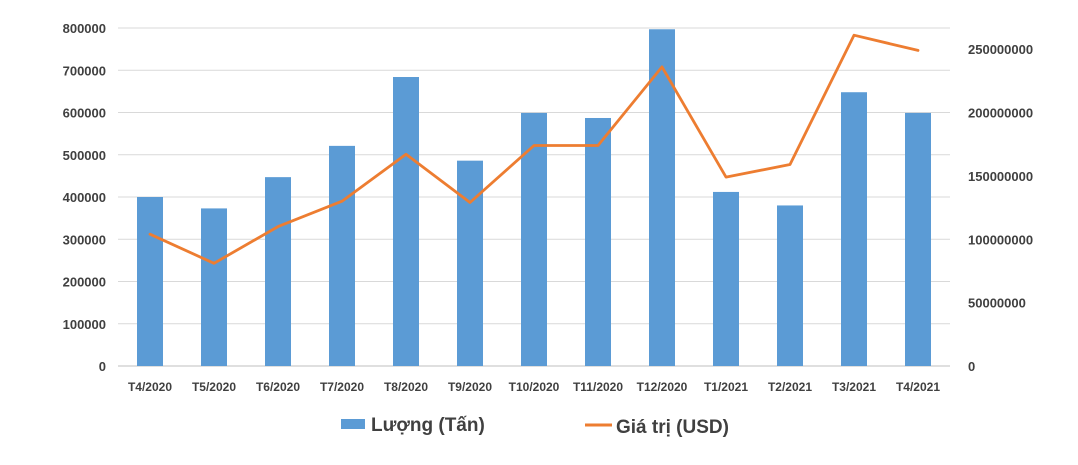 The width and height of the screenshot is (1078, 465). What do you see at coordinates (971, 366) in the screenshot?
I see `right-tick-label: 0` at bounding box center [971, 366].